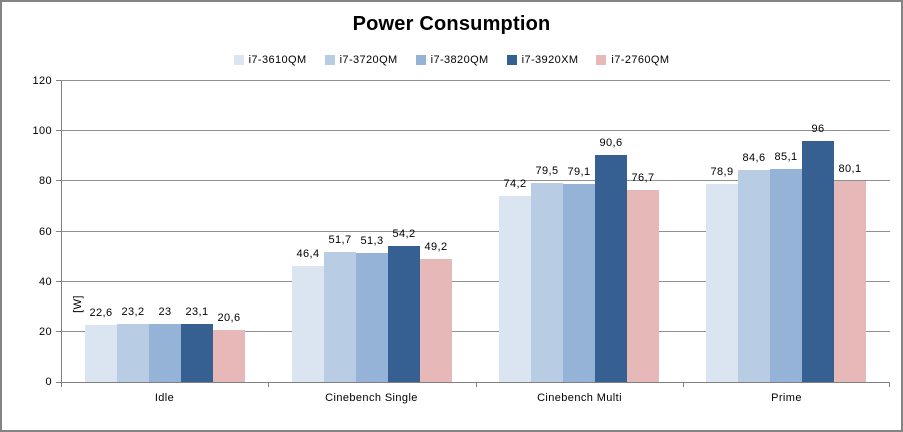 The height and width of the screenshot is (432, 903). What do you see at coordinates (42, 81) in the screenshot?
I see `y-axis-tick-label: 120` at bounding box center [42, 81].